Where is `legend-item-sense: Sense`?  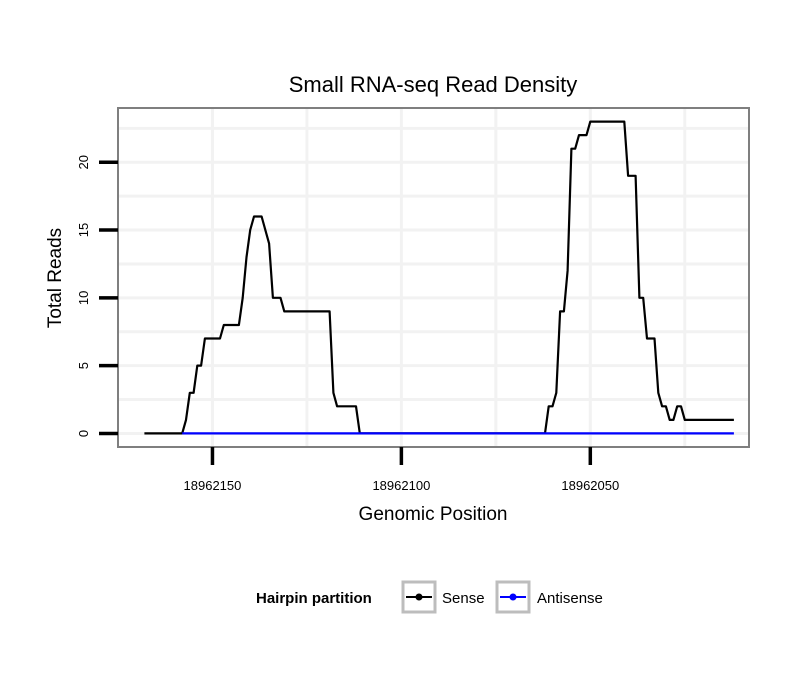
legend-item-sense: Sense is located at coordinates (443, 597).